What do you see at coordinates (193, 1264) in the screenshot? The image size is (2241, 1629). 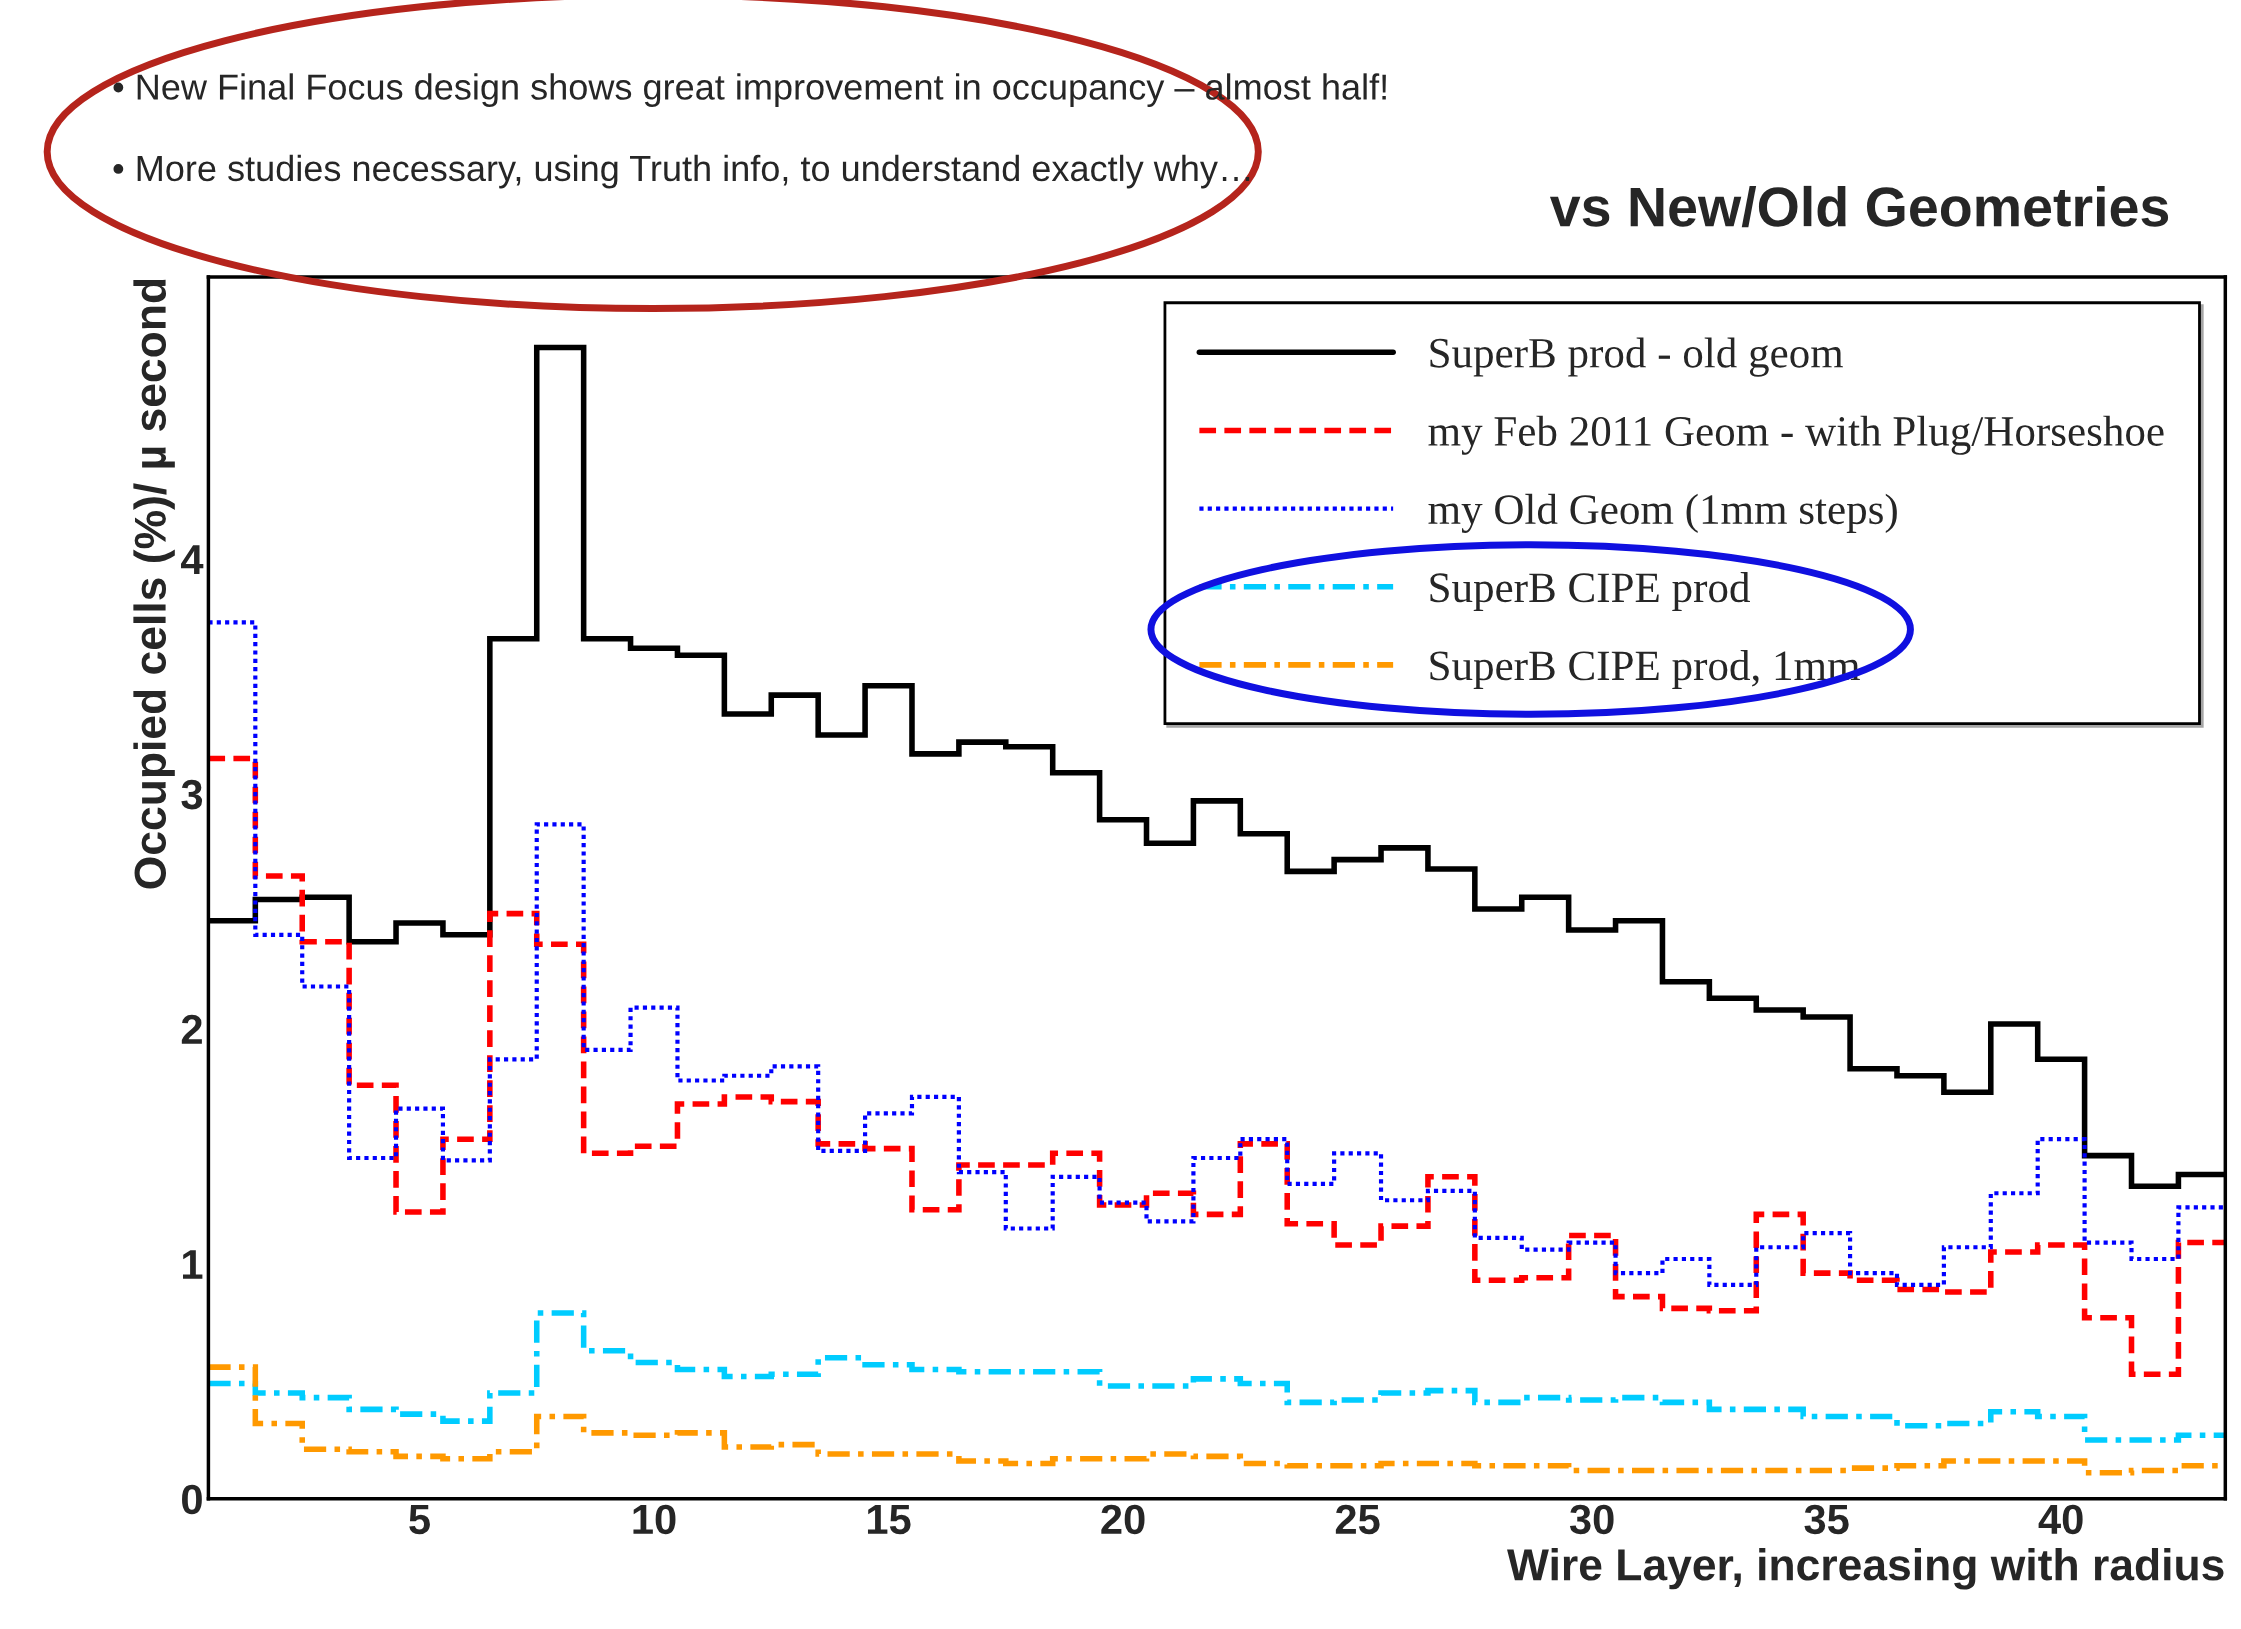 I see `y-tick-label: 1` at bounding box center [193, 1264].